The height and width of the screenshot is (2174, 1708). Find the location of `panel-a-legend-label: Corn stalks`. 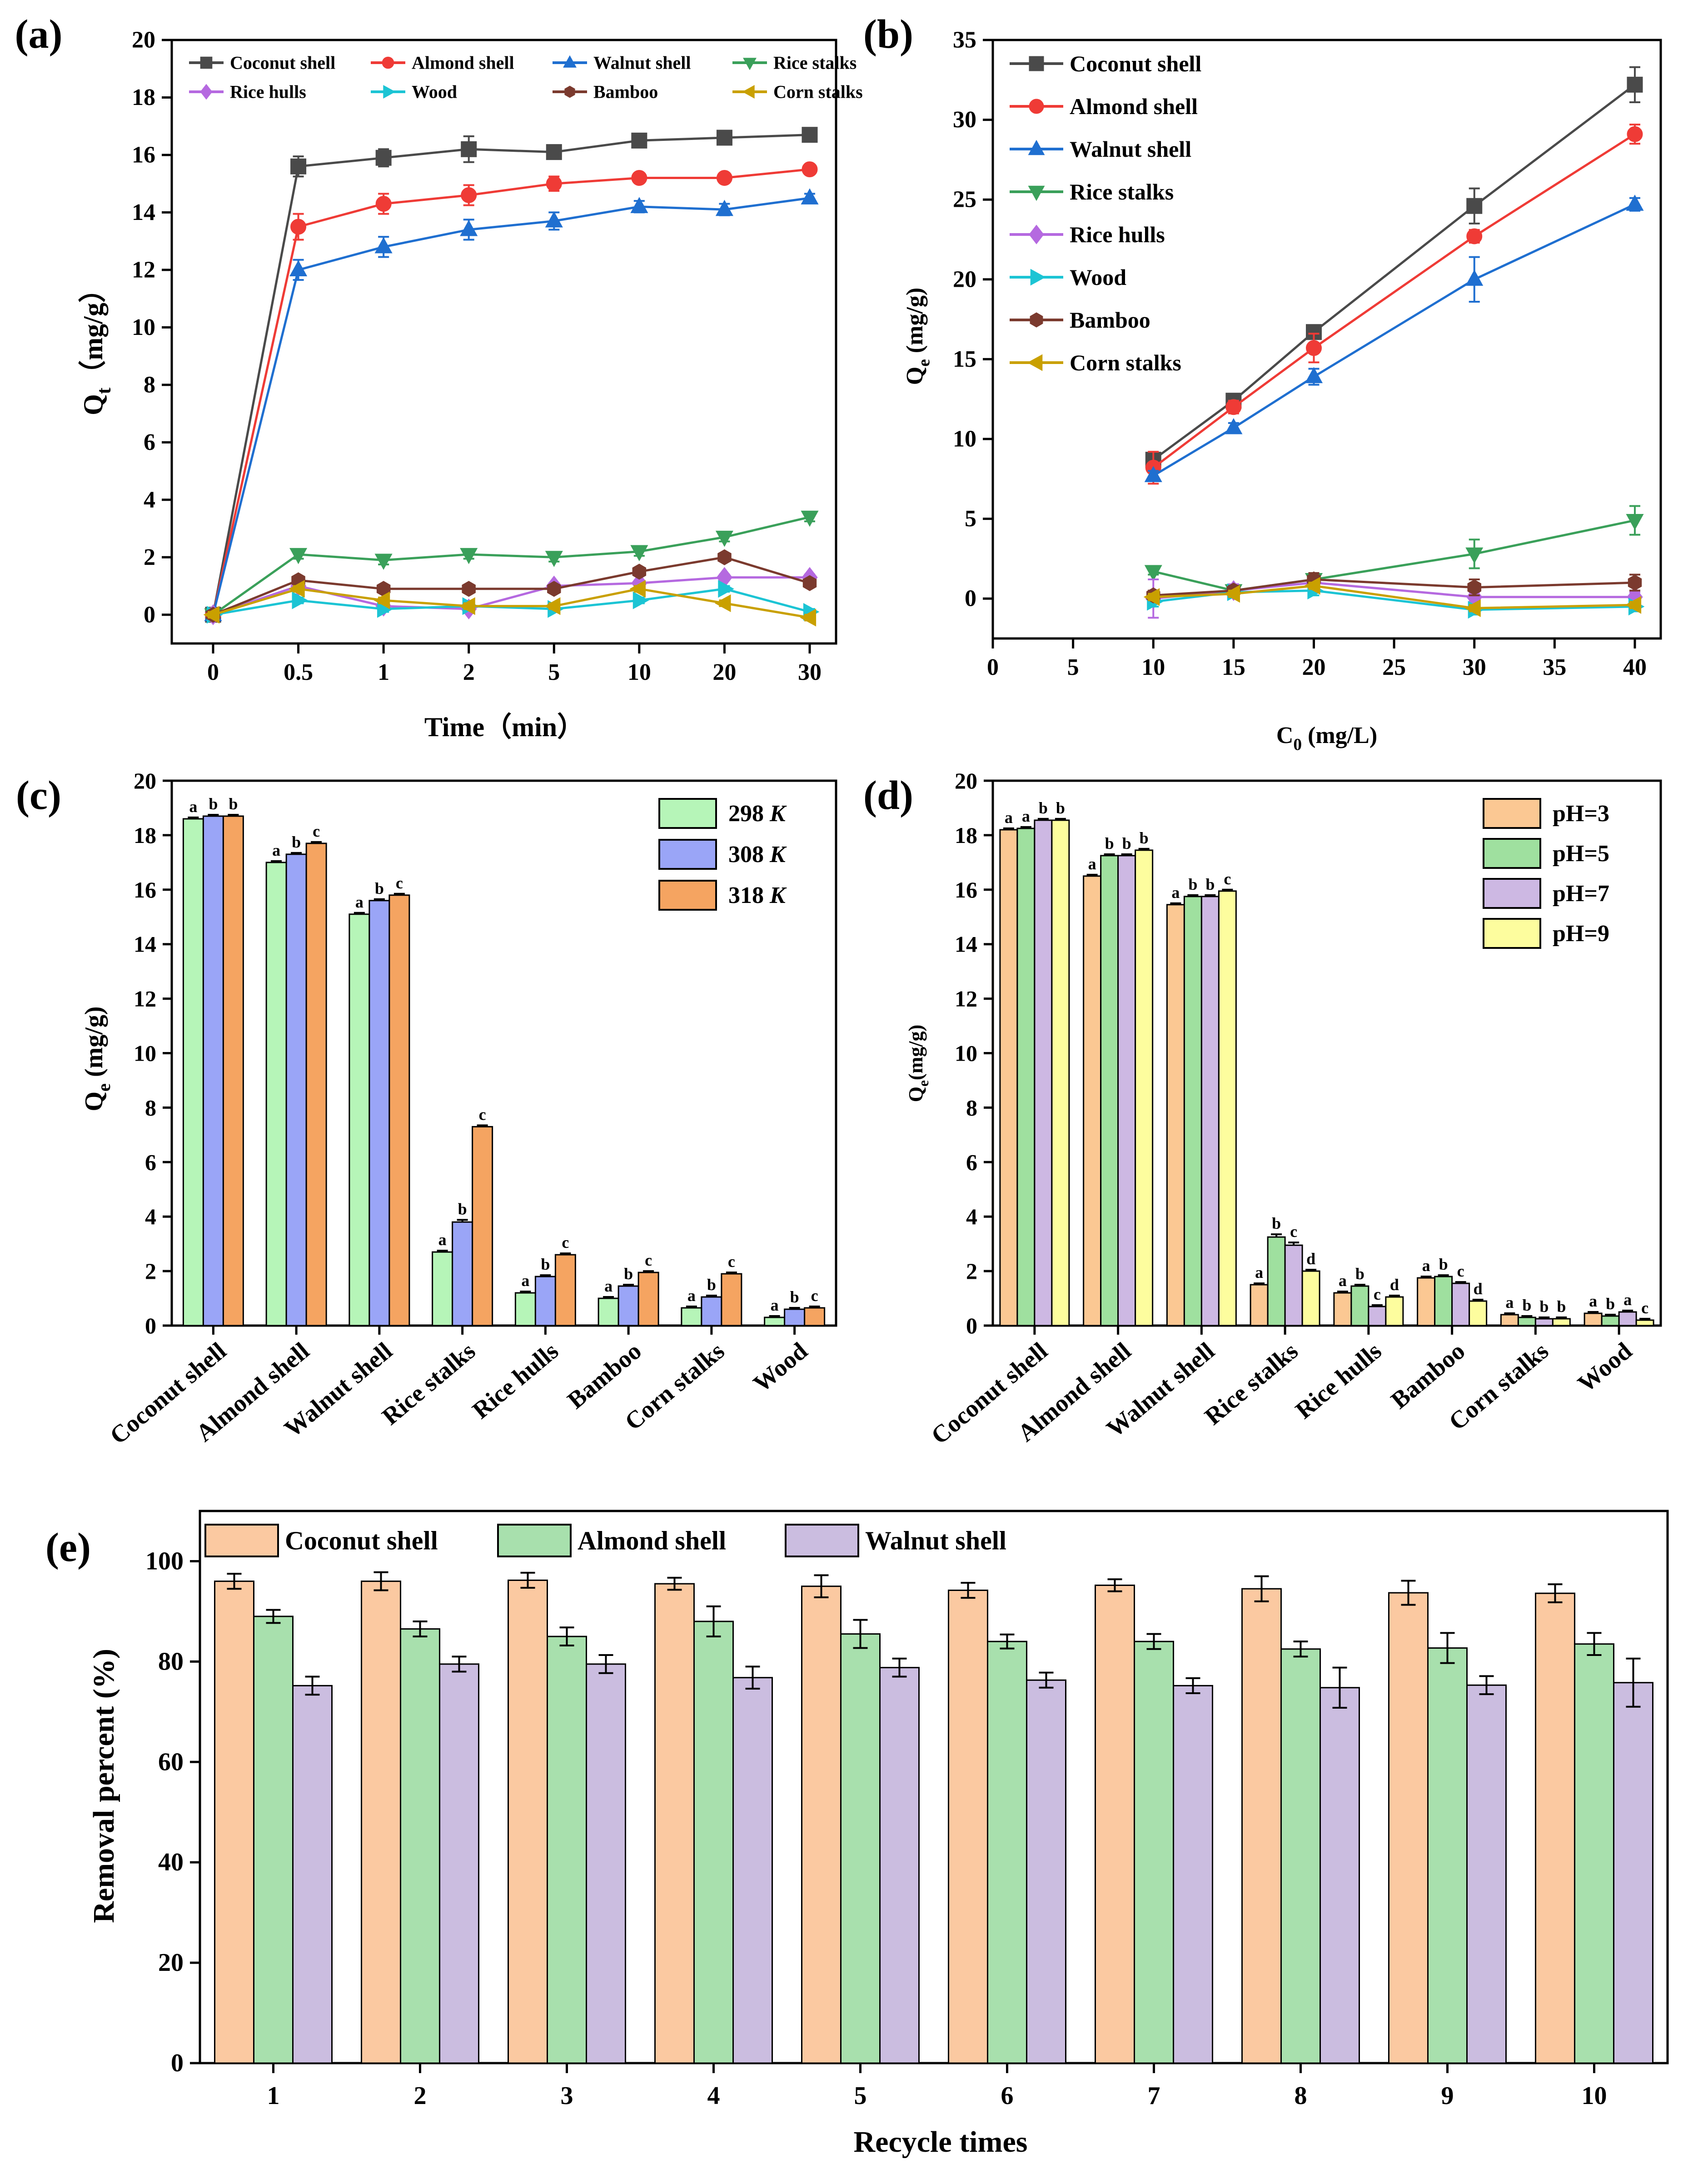

panel-a-legend-label: Corn stalks is located at coordinates (818, 92).